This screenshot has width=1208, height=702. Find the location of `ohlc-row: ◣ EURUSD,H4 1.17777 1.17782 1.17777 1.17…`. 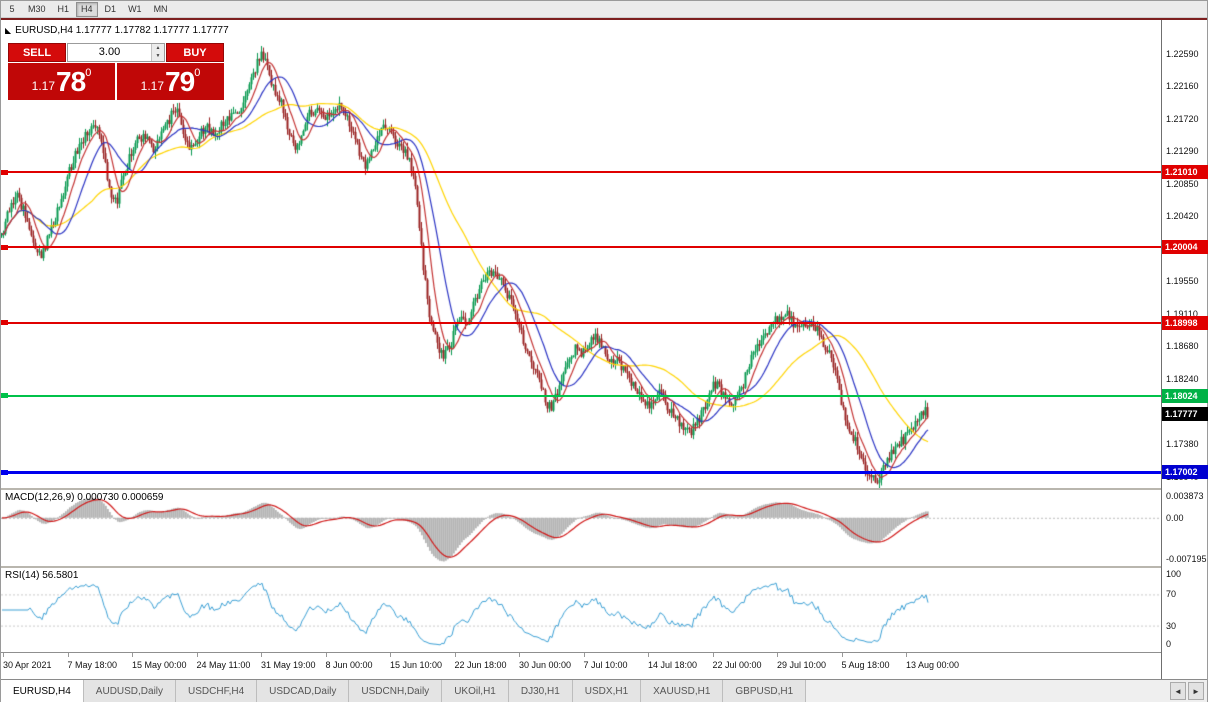

ohlc-row: ◣ EURUSD,H4 1.17777 1.17782 1.17777 1.17… is located at coordinates (117, 30).